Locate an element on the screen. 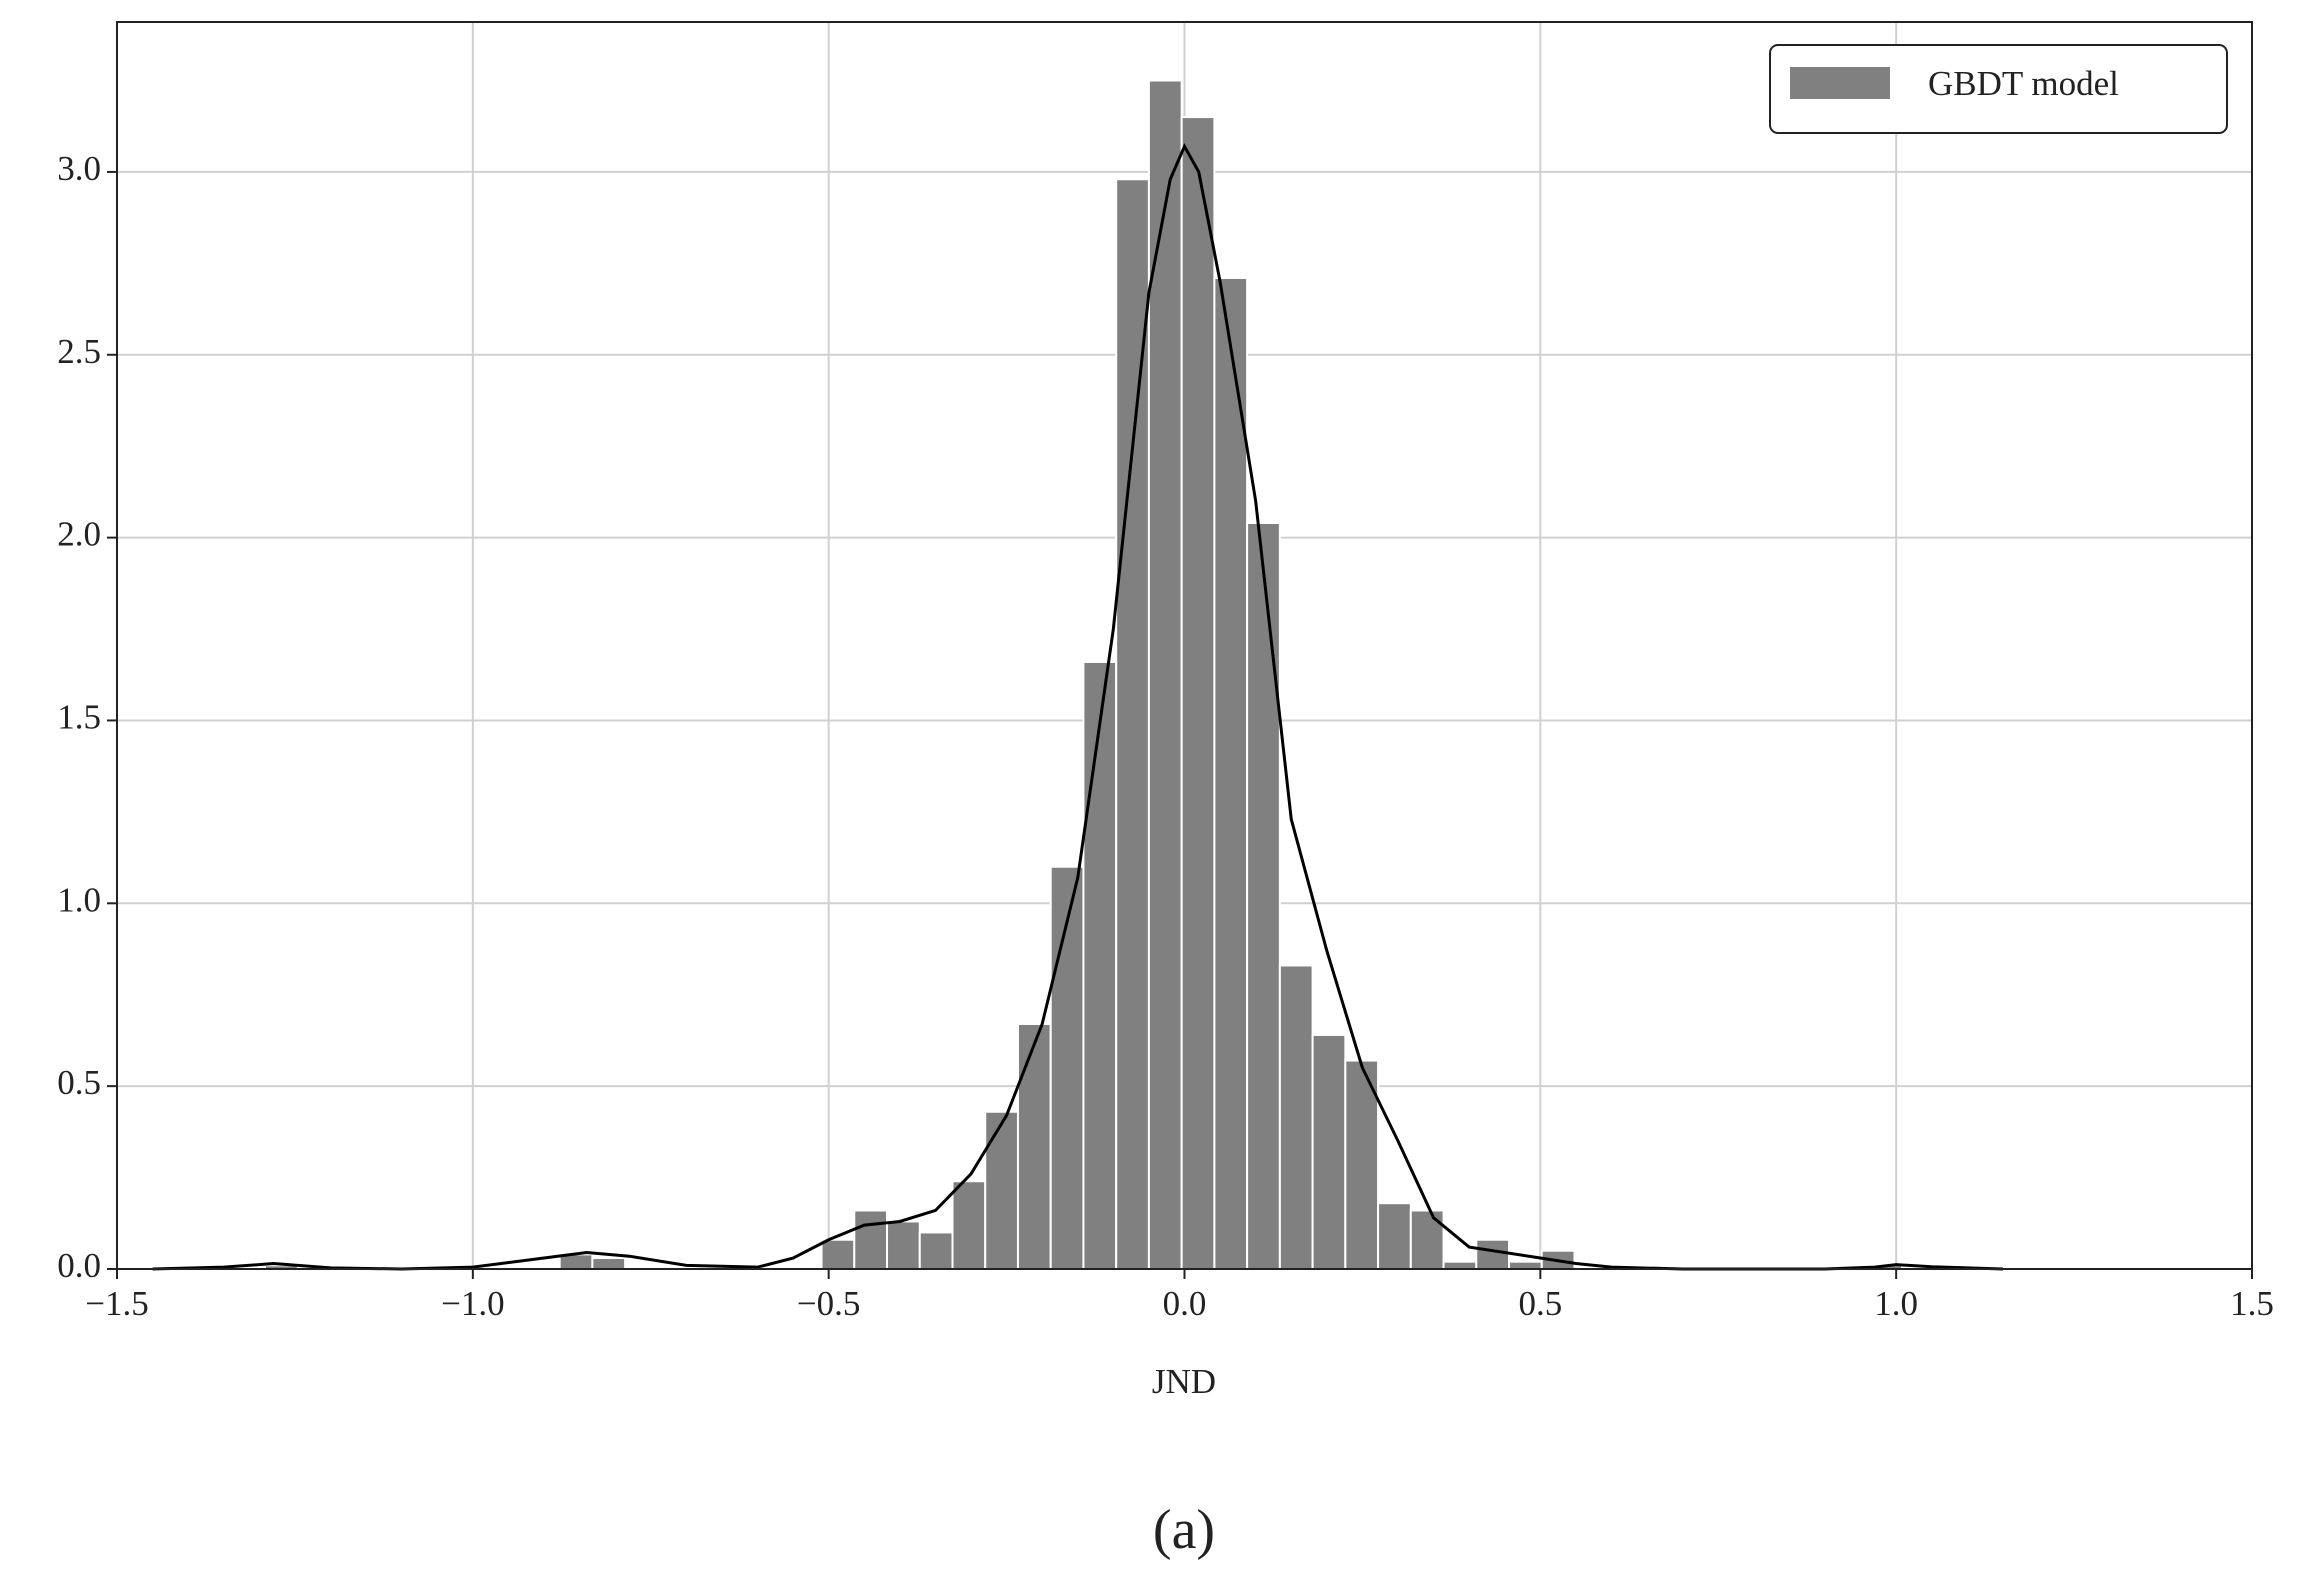  x-tick-label: 1.0 is located at coordinates (1896, 1303).